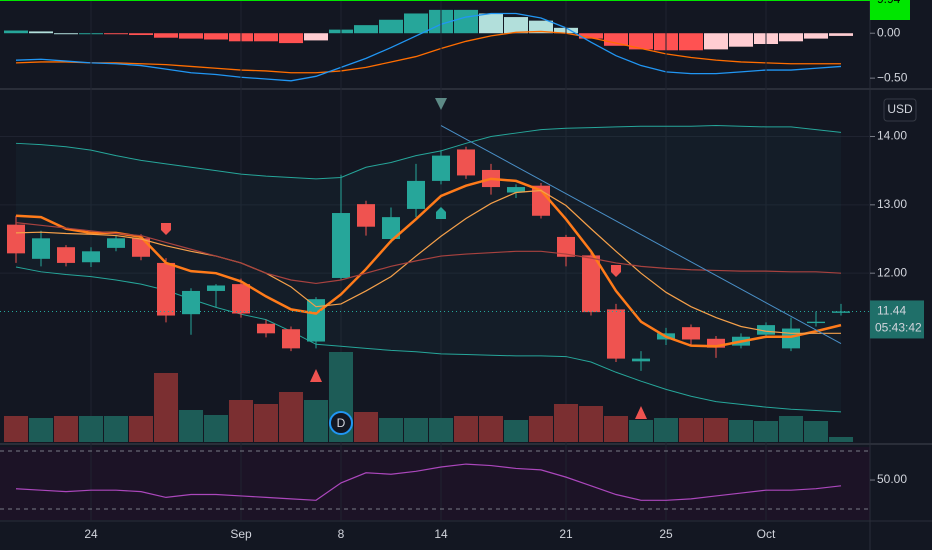 The width and height of the screenshot is (932, 550). What do you see at coordinates (441, 534) in the screenshot?
I see `x-tick-label: 14` at bounding box center [441, 534].